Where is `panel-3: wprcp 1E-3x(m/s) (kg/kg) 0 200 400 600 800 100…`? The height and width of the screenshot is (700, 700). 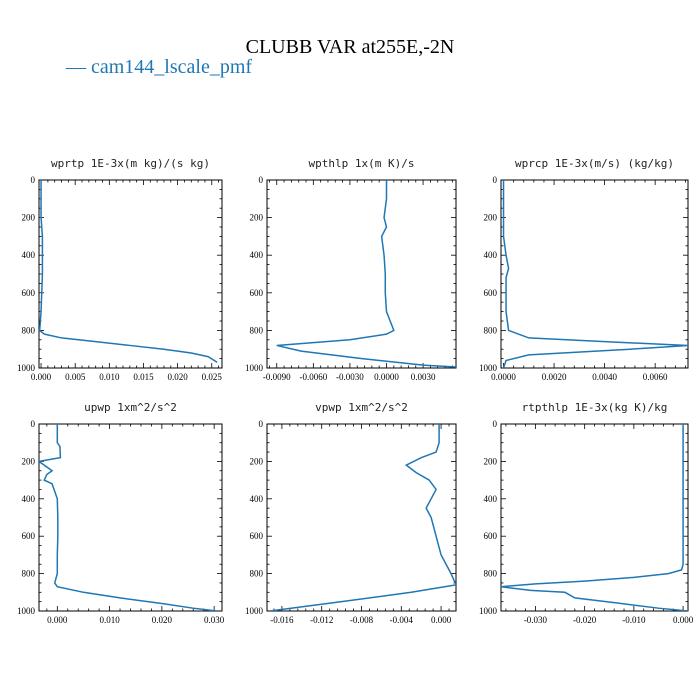
panel-3: wprcp 1E-3x(m/s) (kg/kg) 0 200 400 600 800 100… is located at coordinates (584, 269).